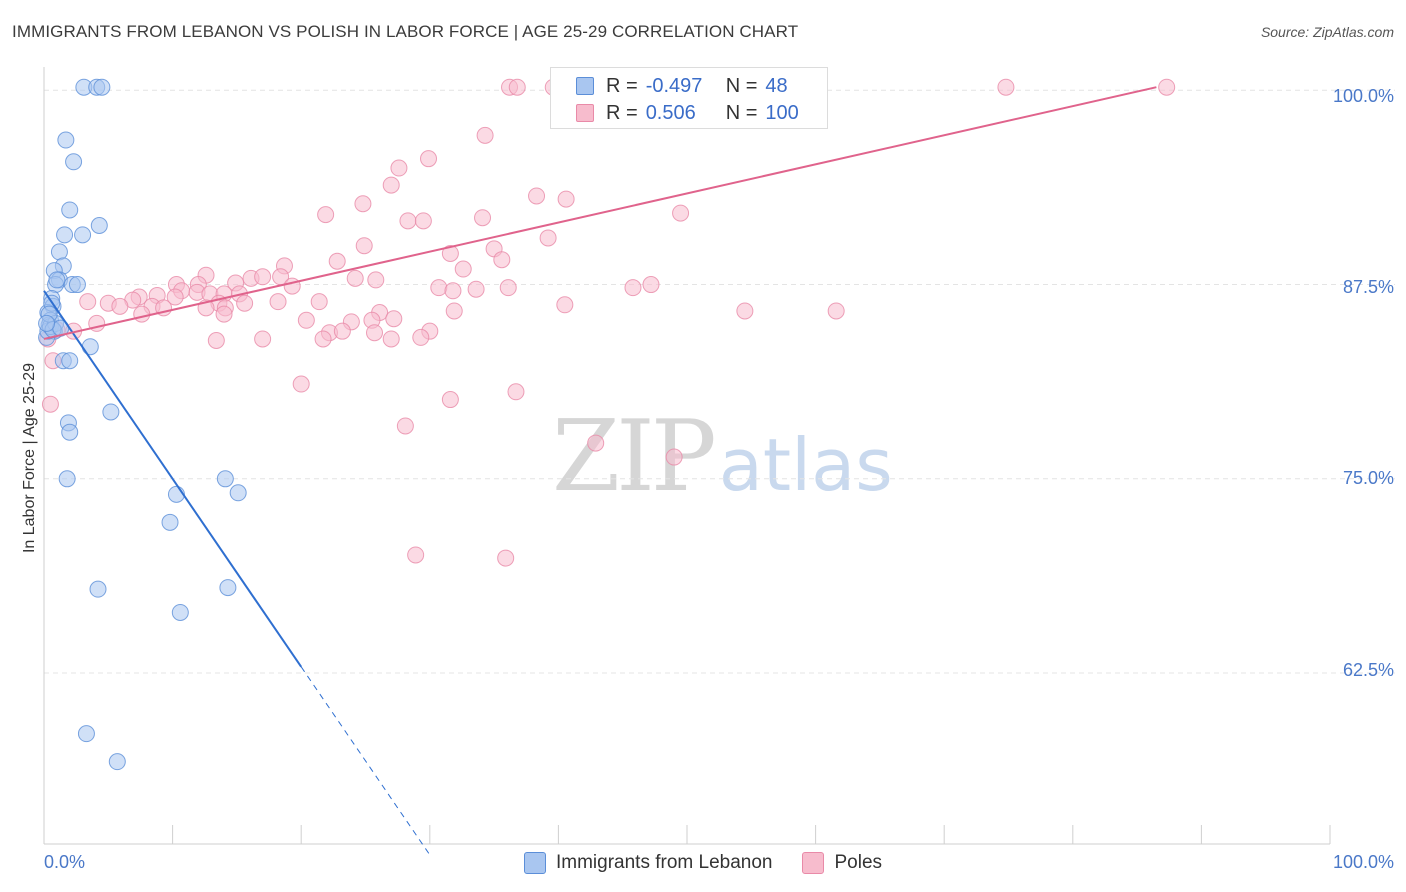 The height and width of the screenshot is (892, 1406). What do you see at coordinates (805, 465) in the screenshot?
I see `watermark-atlas: atlas` at bounding box center [805, 465].